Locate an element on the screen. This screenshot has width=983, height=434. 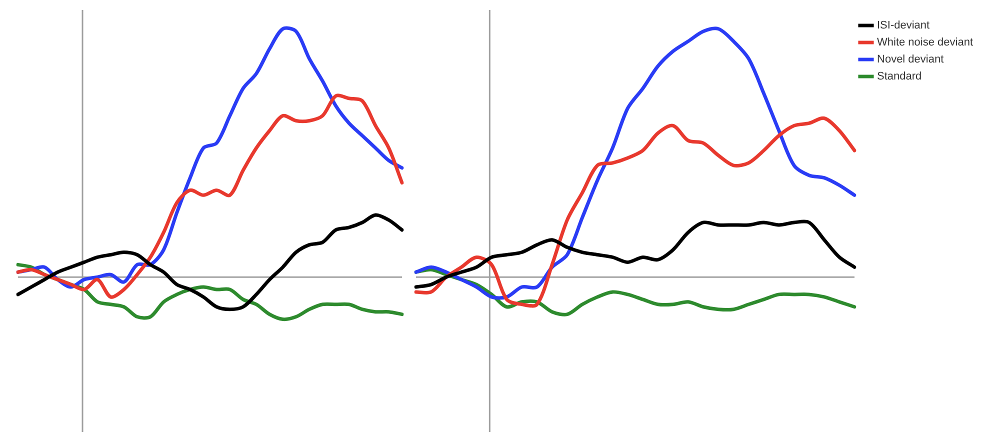
legend-label: Standard is located at coordinates (899, 76).